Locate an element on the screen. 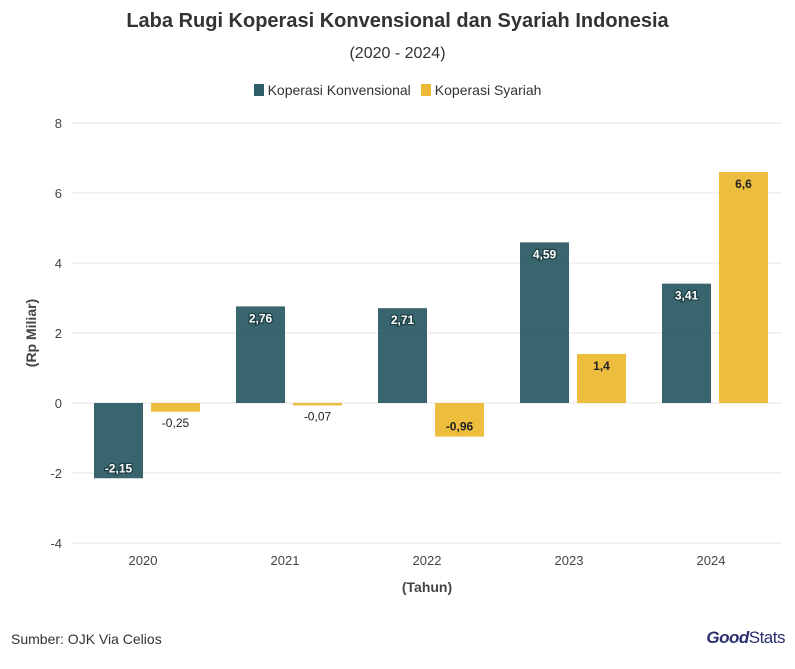  data-label: -0,96 is located at coordinates (460, 427).